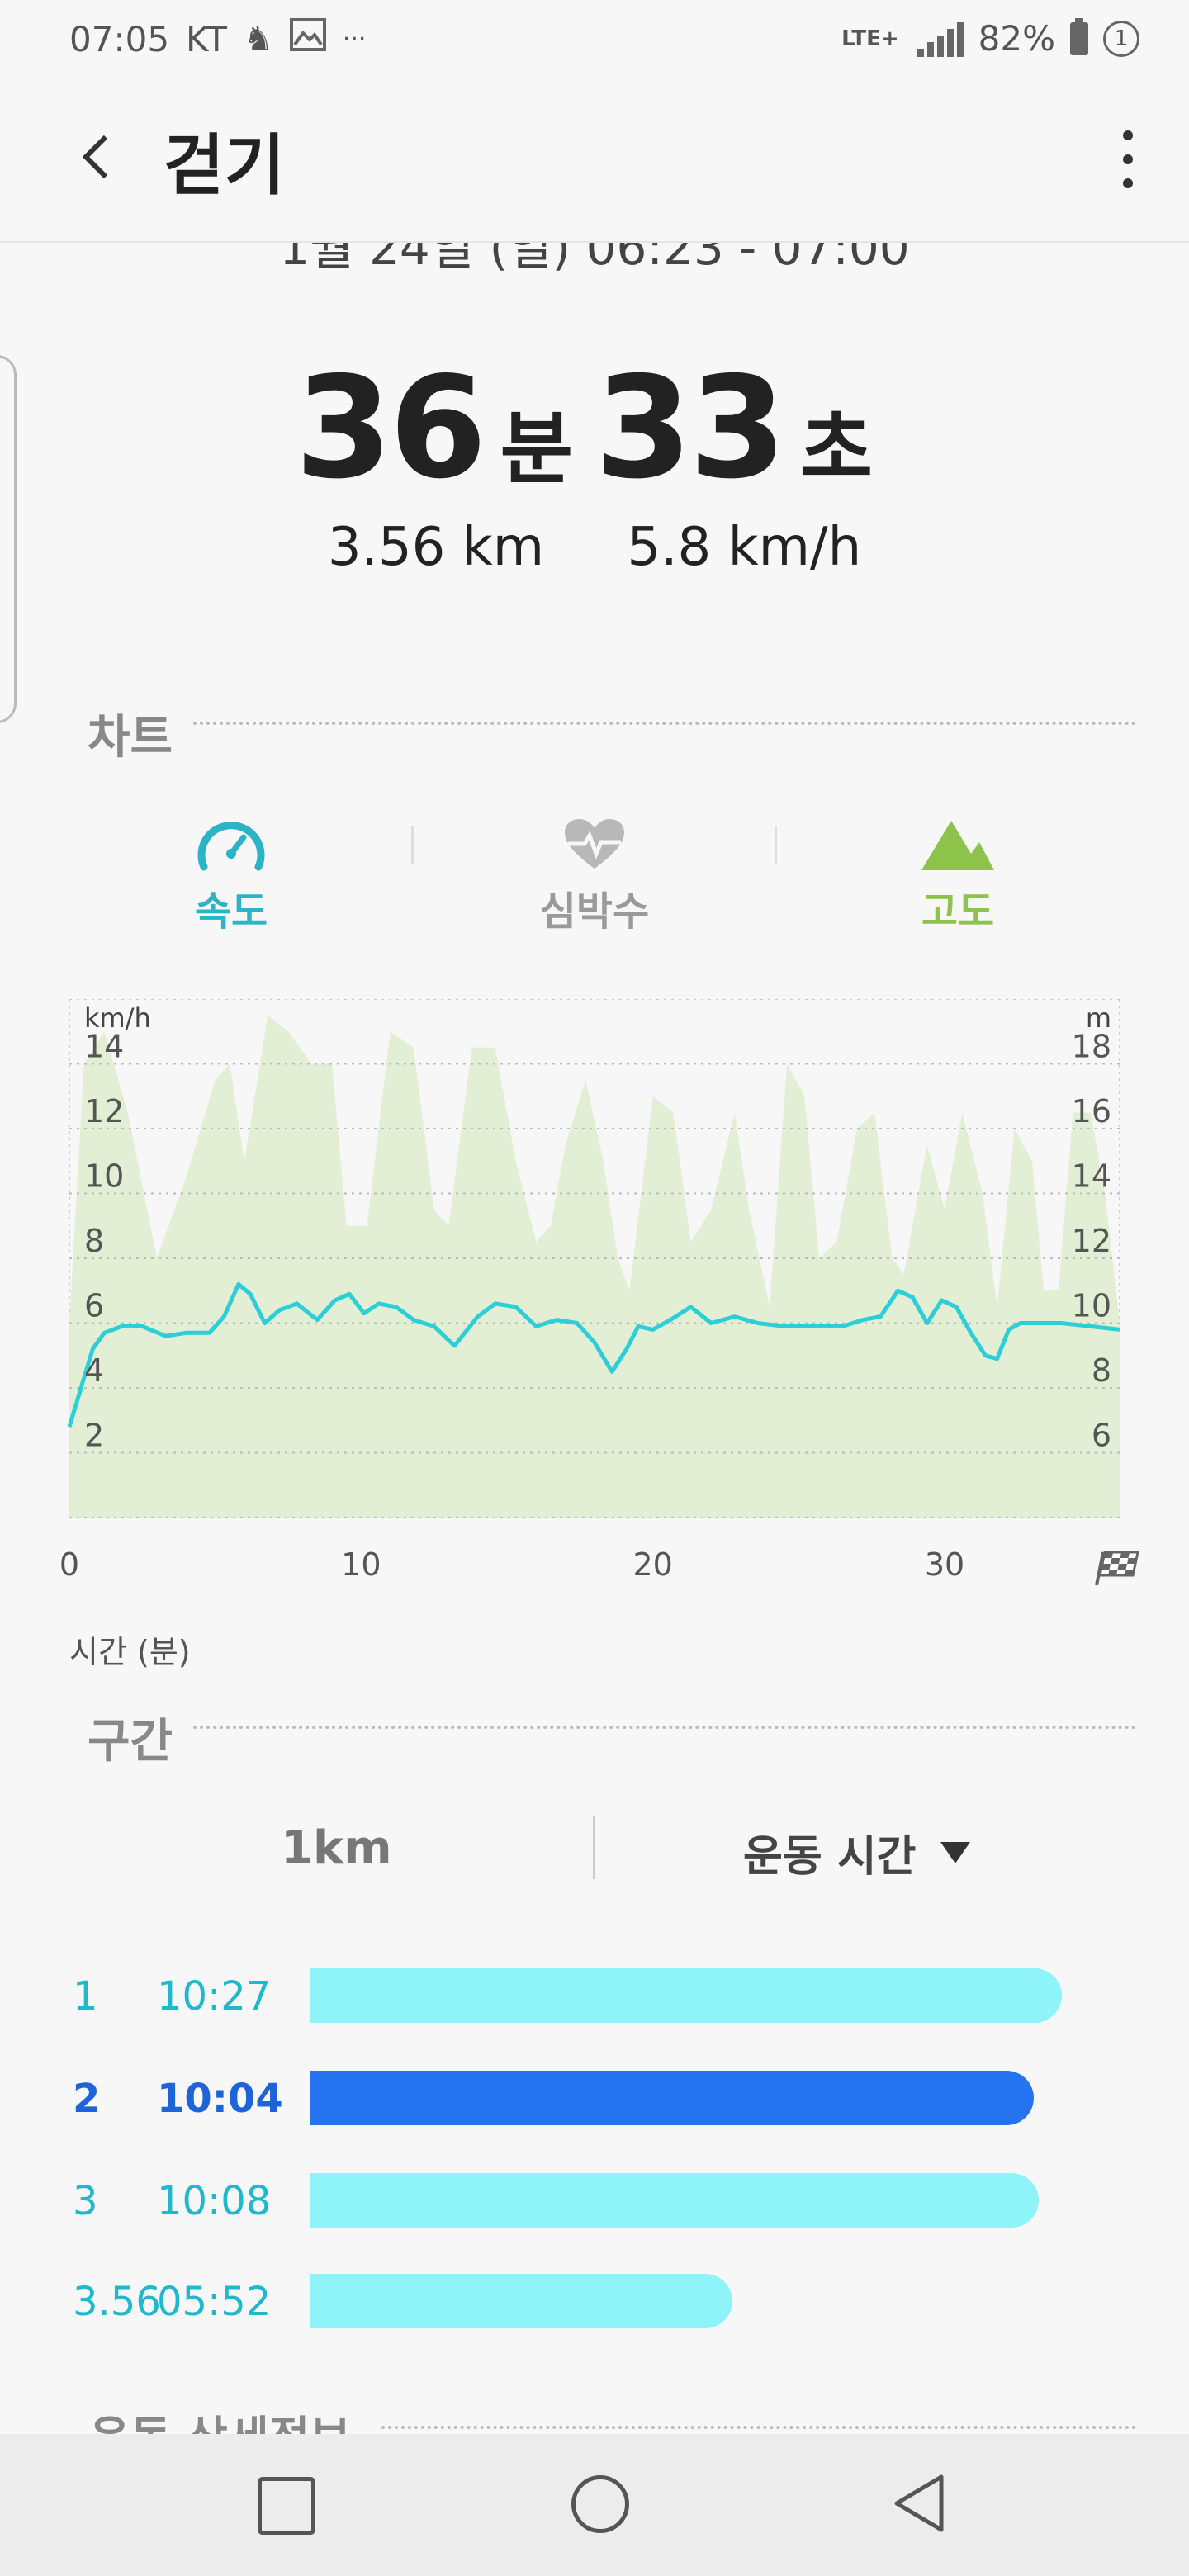 The width and height of the screenshot is (1189, 2576). Describe the element at coordinates (1091, 1306) in the screenshot. I see `y2-tick-label: 10` at that location.